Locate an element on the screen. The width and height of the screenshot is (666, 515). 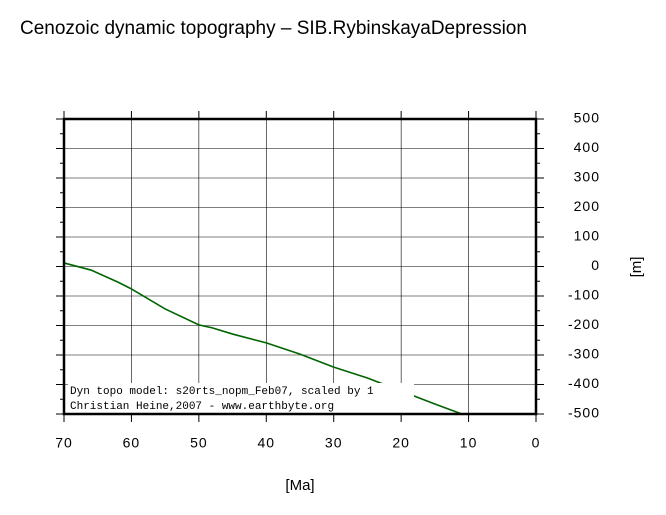
x-tick-label: 20 is located at coordinates (401, 443).